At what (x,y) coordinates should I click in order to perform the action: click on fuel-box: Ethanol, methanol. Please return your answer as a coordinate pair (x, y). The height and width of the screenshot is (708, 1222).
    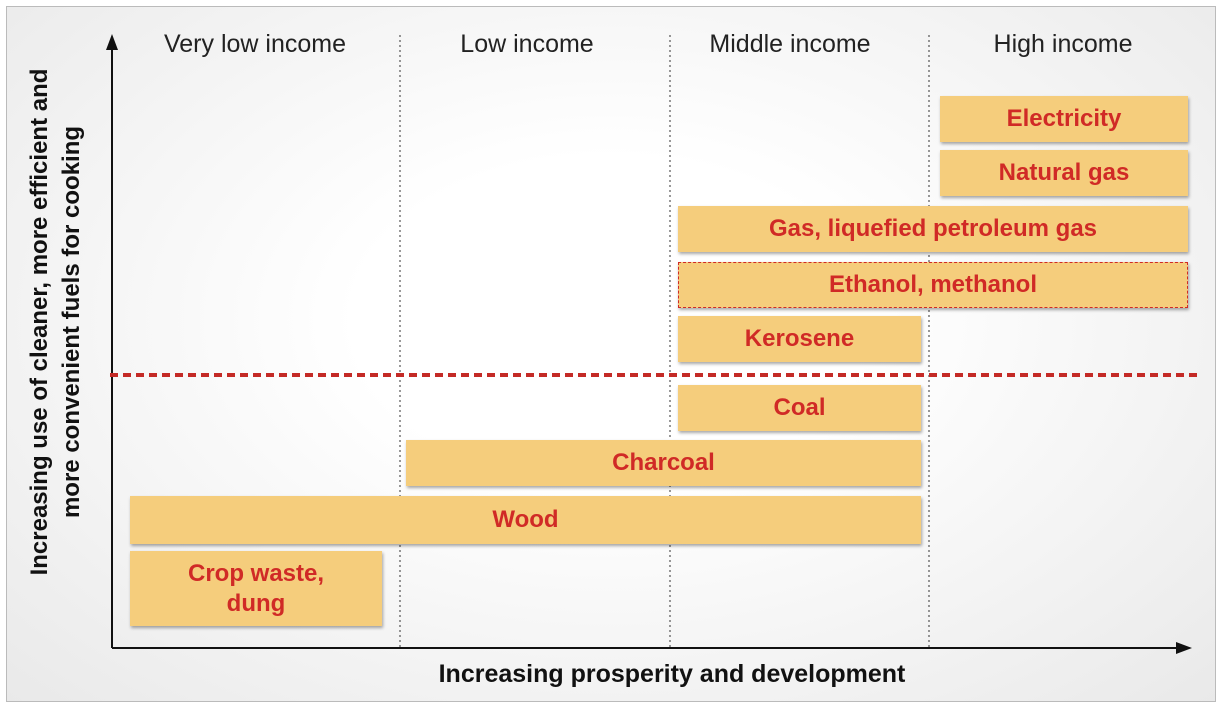
    Looking at the image, I should click on (933, 285).